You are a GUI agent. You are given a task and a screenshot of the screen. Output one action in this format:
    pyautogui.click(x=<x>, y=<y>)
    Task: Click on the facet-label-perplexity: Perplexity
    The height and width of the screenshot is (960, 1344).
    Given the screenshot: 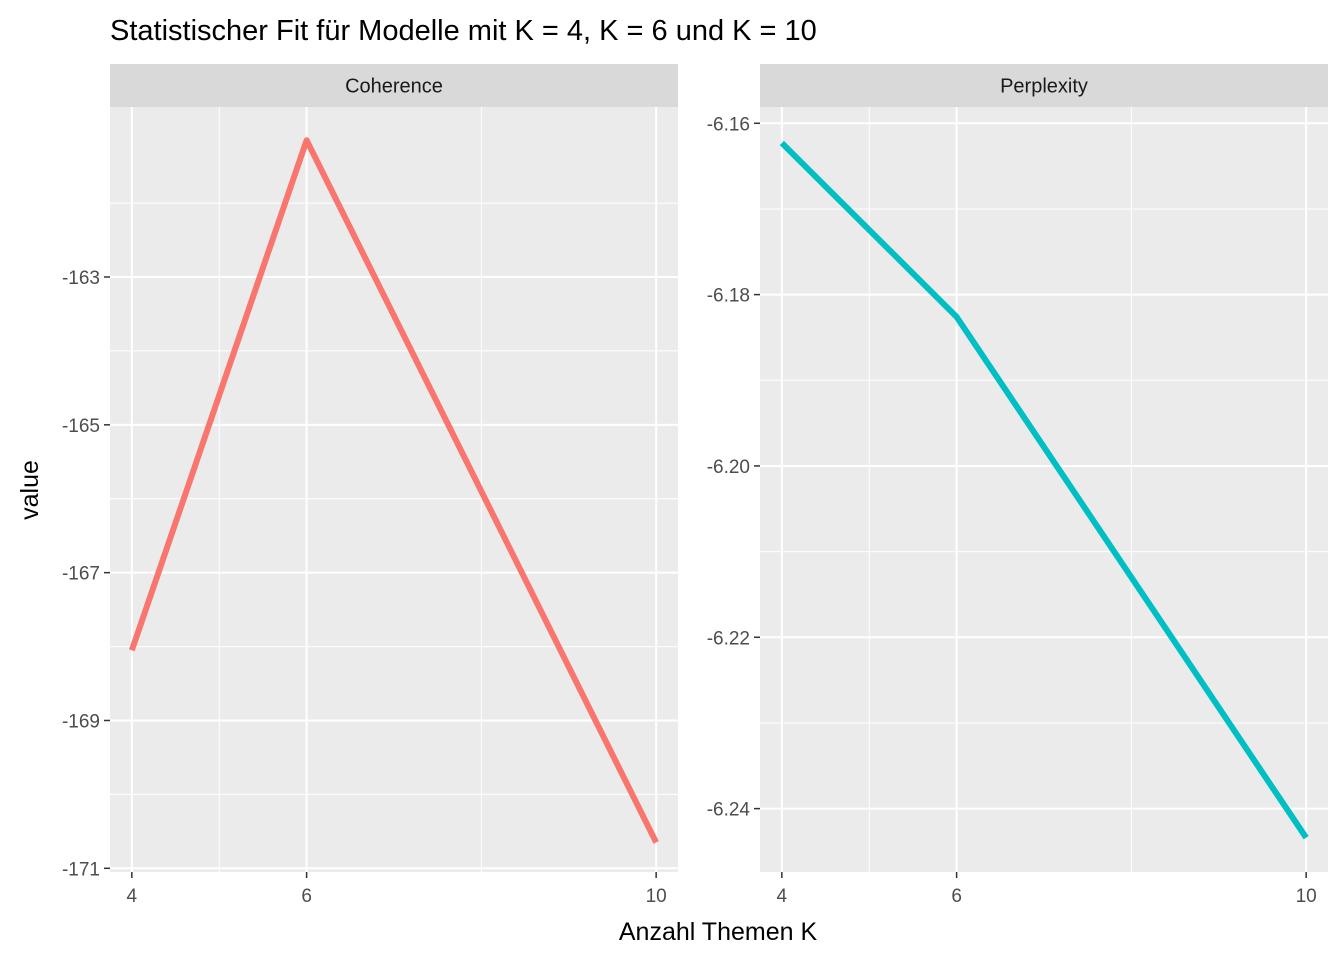 What is the action you would take?
    pyautogui.click(x=1044, y=87)
    